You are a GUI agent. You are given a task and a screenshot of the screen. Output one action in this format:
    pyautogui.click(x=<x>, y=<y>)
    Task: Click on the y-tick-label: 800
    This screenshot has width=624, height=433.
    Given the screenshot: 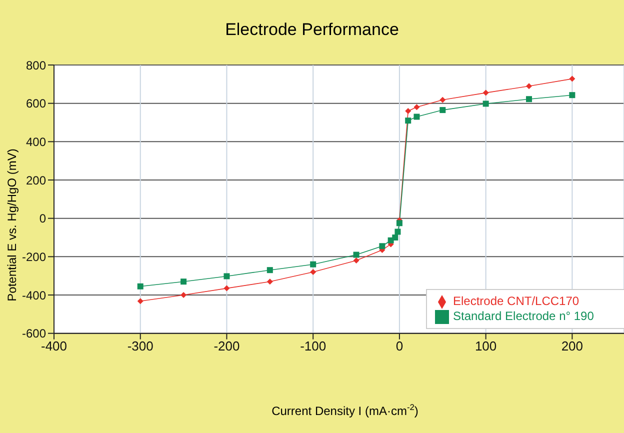 What is the action you would take?
    pyautogui.click(x=36, y=65)
    